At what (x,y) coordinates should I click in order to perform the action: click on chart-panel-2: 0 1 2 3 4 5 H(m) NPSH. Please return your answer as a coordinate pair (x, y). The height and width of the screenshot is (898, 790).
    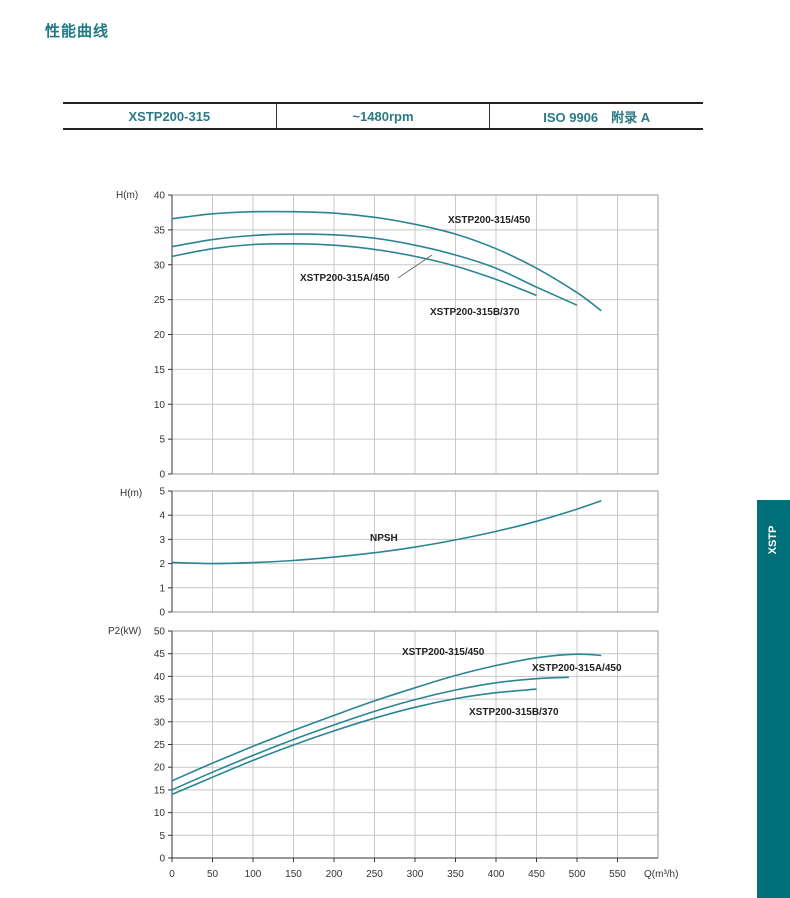
    Looking at the image, I should click on (389, 553).